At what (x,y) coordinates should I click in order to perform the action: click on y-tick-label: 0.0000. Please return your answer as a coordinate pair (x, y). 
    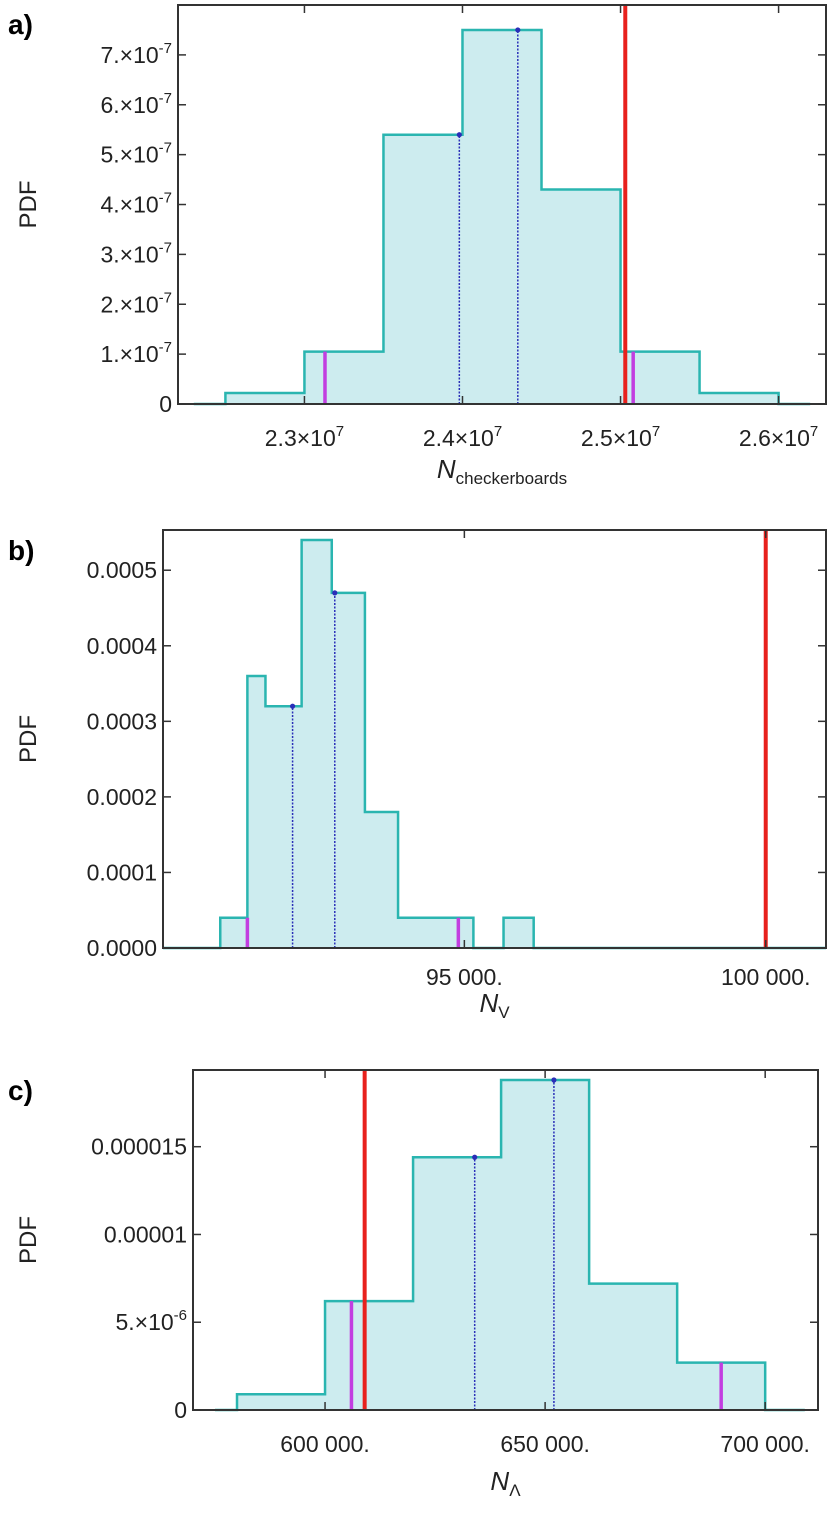
    Looking at the image, I should click on (122, 948).